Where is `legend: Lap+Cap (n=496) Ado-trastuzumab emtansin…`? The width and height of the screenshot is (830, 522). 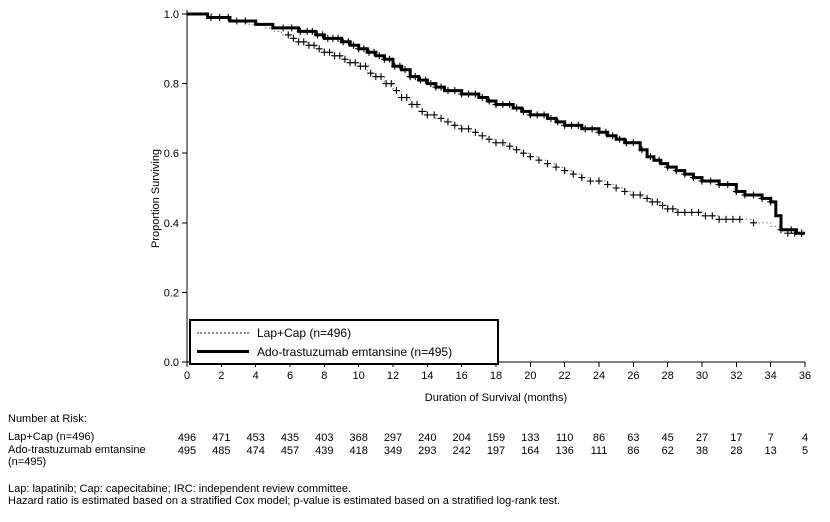
legend: Lap+Cap (n=496) Ado-trastuzumab emtansin… is located at coordinates (344, 342).